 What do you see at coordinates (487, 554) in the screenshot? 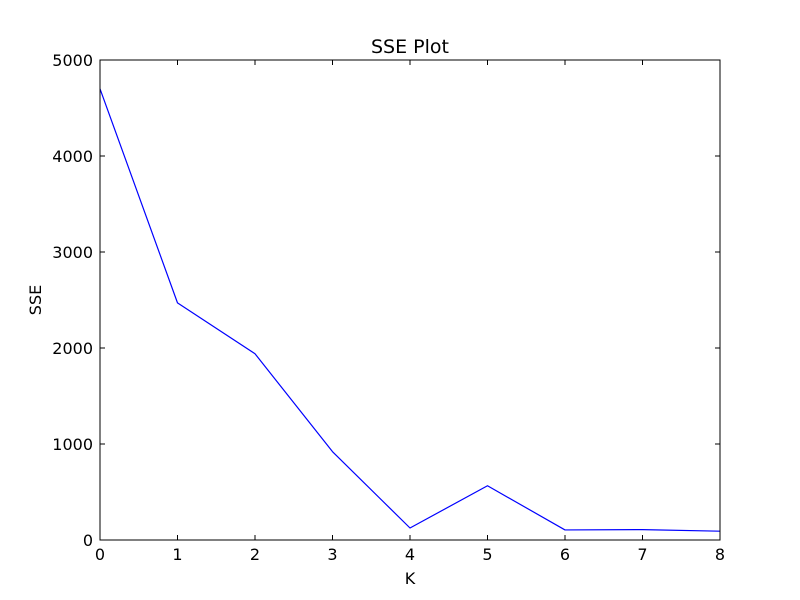
I see `x-tick-label: 5` at bounding box center [487, 554].